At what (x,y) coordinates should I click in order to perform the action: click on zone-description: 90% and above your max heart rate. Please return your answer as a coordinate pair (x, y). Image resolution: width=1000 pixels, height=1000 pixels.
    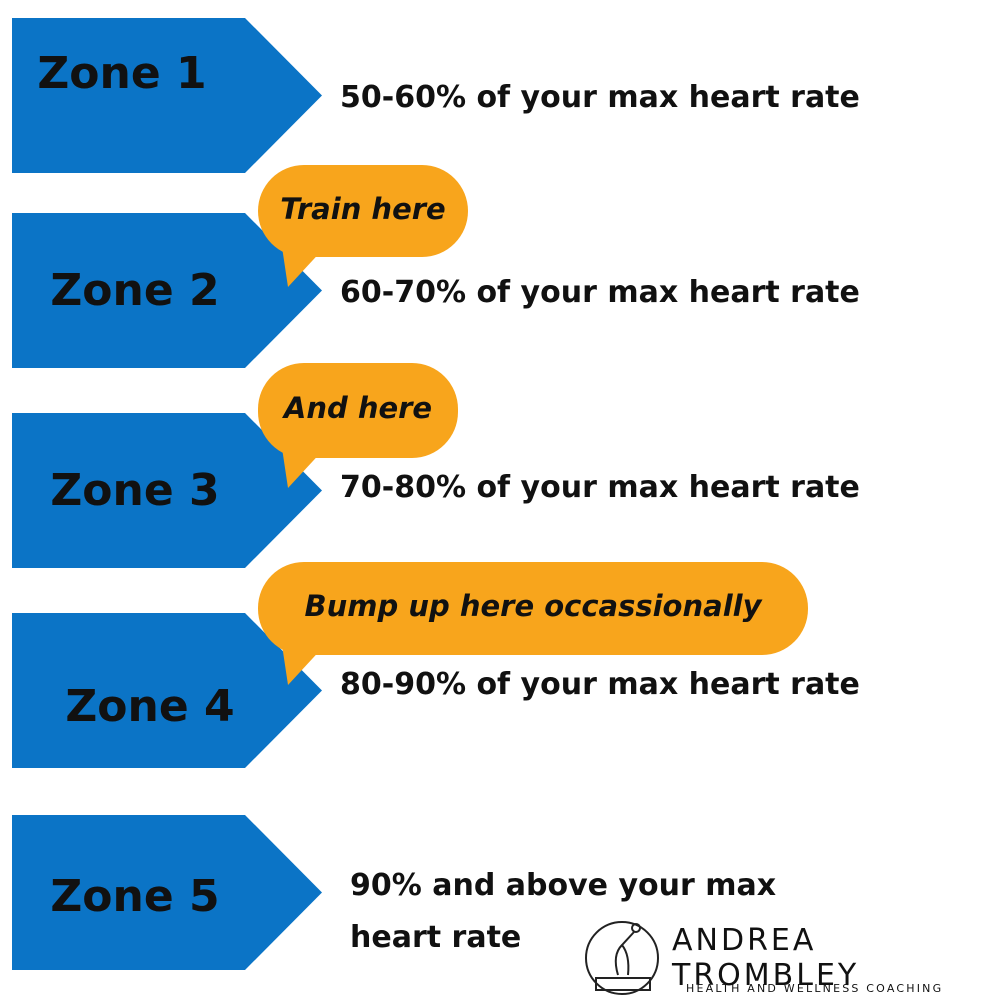
    Looking at the image, I should click on (563, 911).